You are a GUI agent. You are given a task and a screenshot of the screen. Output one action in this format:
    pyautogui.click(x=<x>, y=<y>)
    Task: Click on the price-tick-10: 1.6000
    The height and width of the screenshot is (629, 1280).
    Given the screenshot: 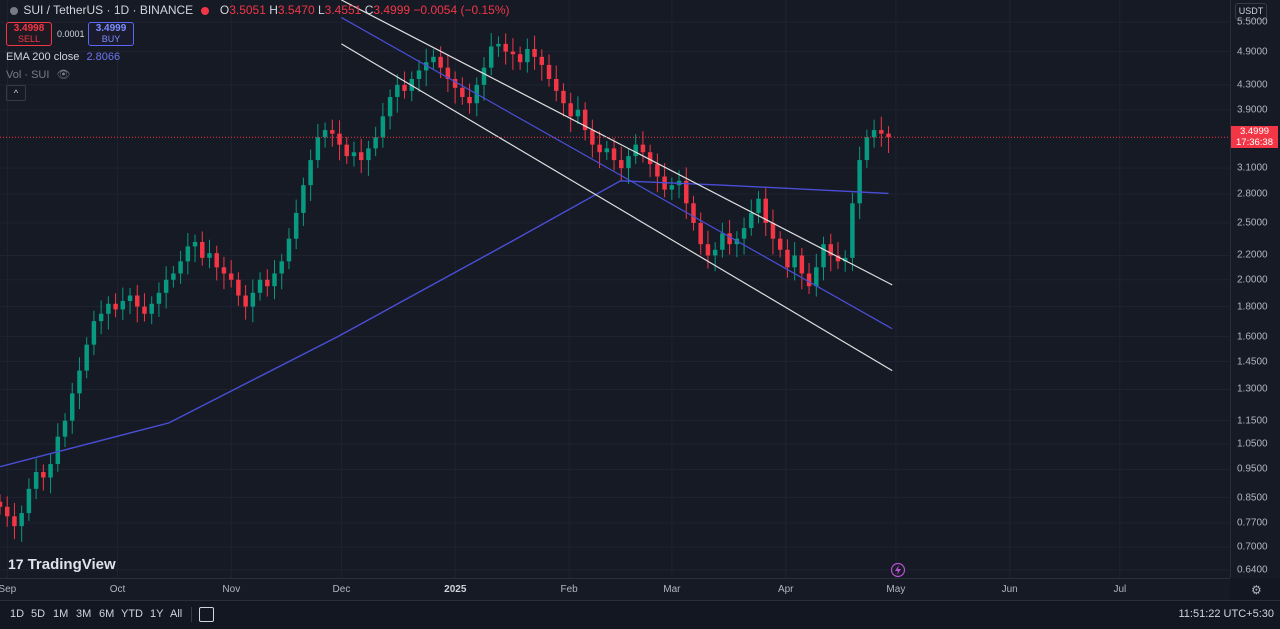 What is the action you would take?
    pyautogui.click(x=1252, y=337)
    